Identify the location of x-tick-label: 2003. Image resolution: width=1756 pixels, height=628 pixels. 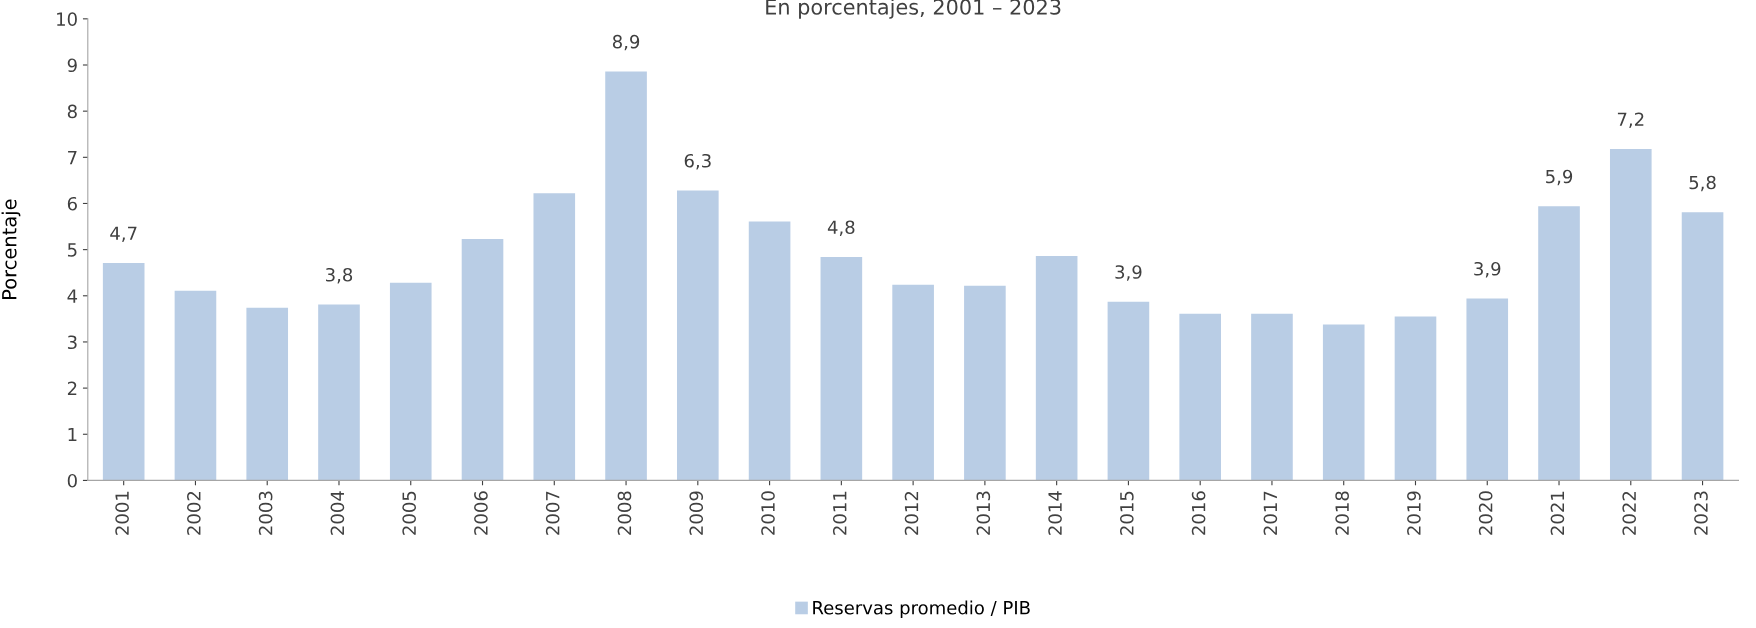
(265, 513).